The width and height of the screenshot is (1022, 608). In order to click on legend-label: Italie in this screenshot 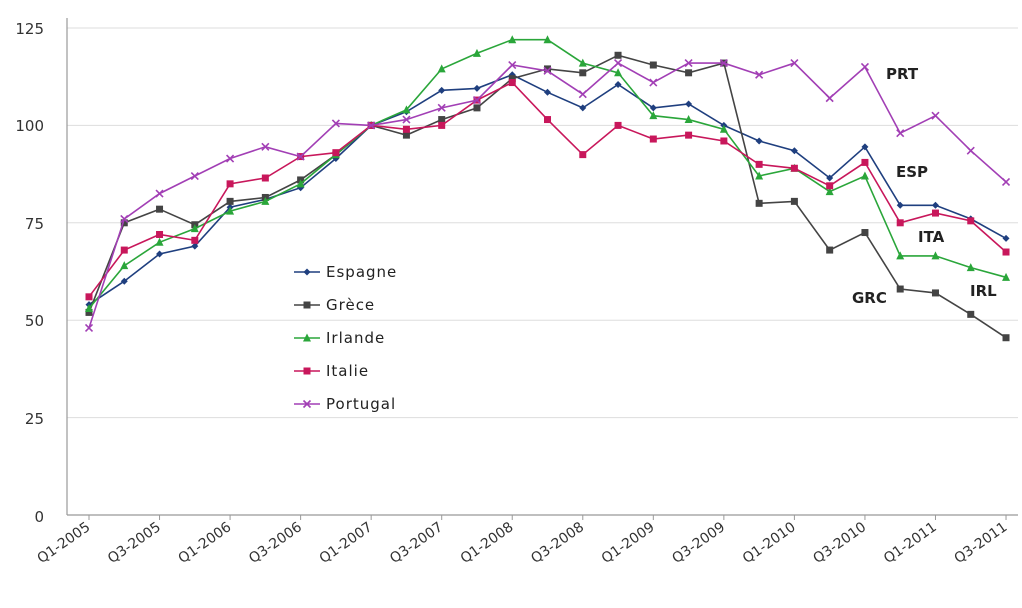, I will do `click(347, 371)`.